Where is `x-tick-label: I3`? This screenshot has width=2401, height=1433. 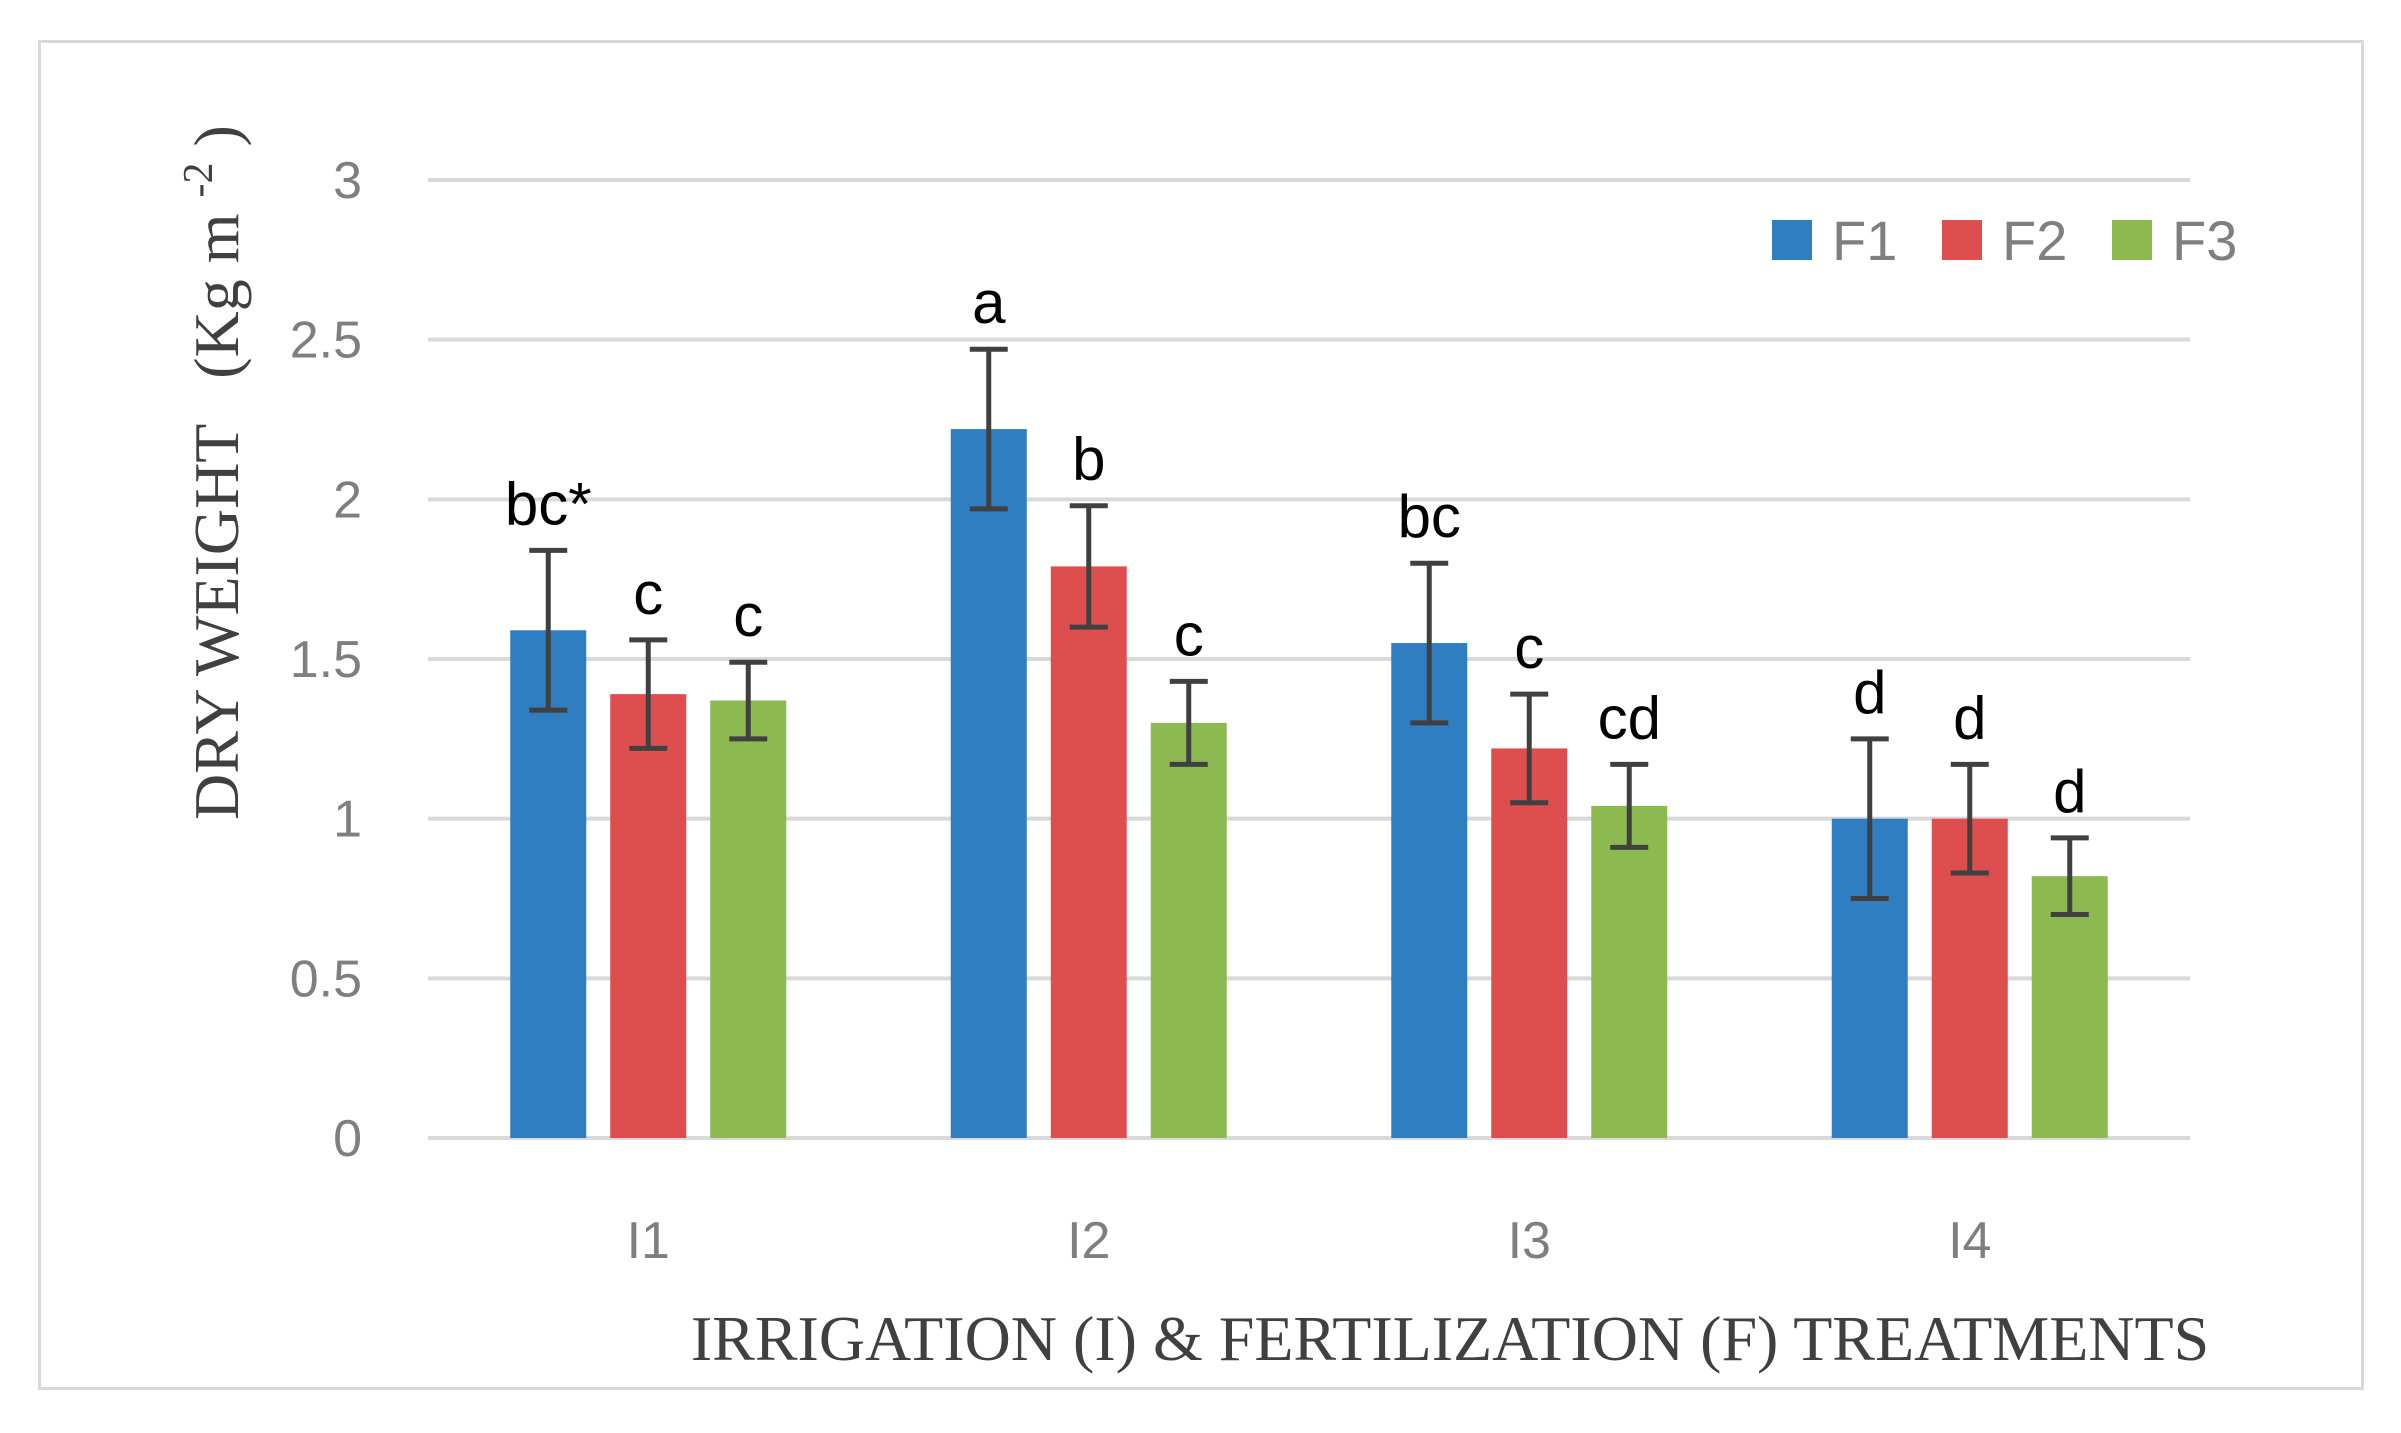 x-tick-label: I3 is located at coordinates (1529, 1241).